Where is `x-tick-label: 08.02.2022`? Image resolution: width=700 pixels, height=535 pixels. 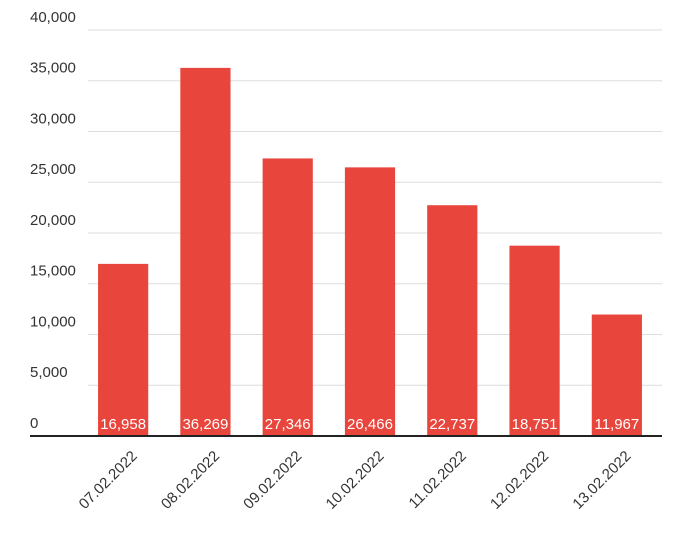 x-tick-label: 08.02.2022 is located at coordinates (190, 480).